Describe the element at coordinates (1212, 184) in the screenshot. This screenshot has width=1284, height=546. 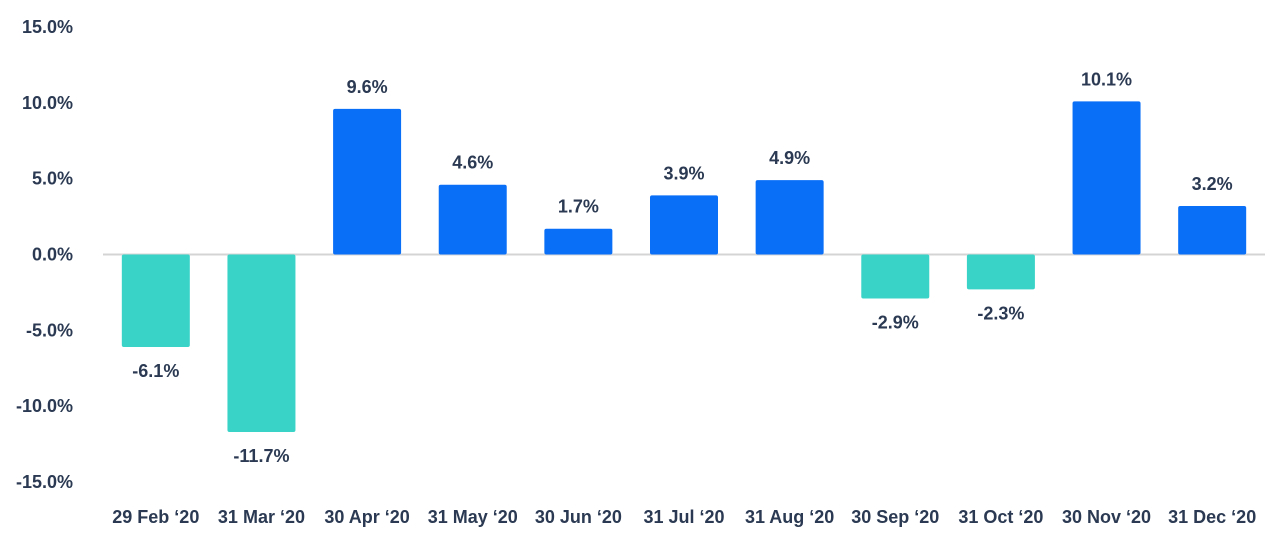
I see `bar-data-label: 3.2%` at that location.